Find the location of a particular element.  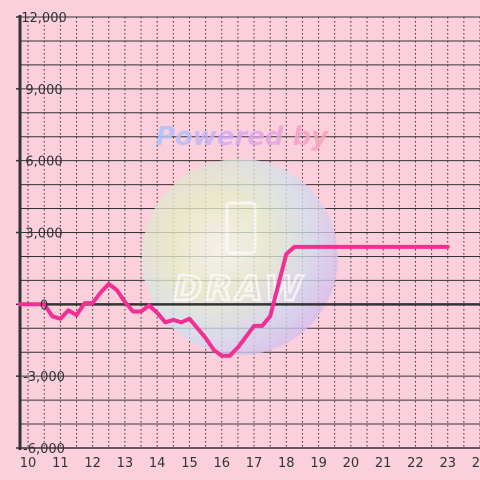

watermark-cup-icon is located at coordinates (241, 228).